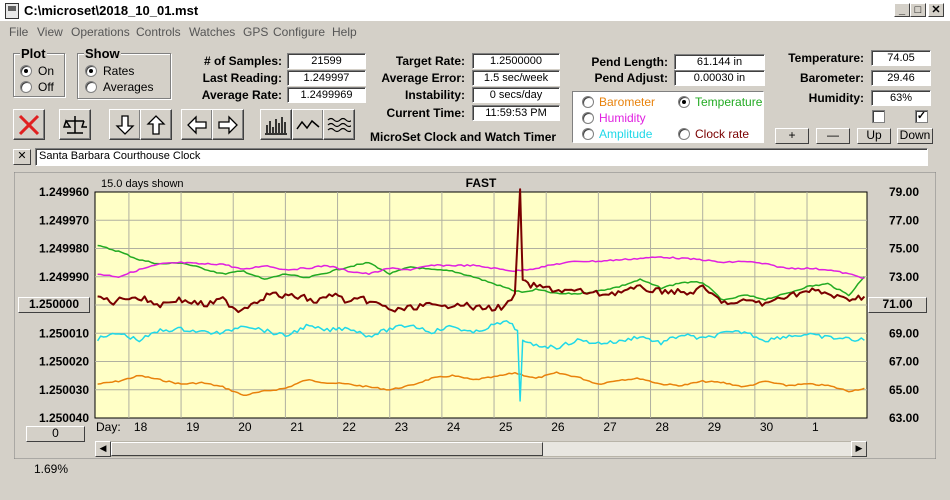 The width and height of the screenshot is (950, 500). Describe the element at coordinates (46, 71) in the screenshot. I see `plot-on-label: On` at that location.